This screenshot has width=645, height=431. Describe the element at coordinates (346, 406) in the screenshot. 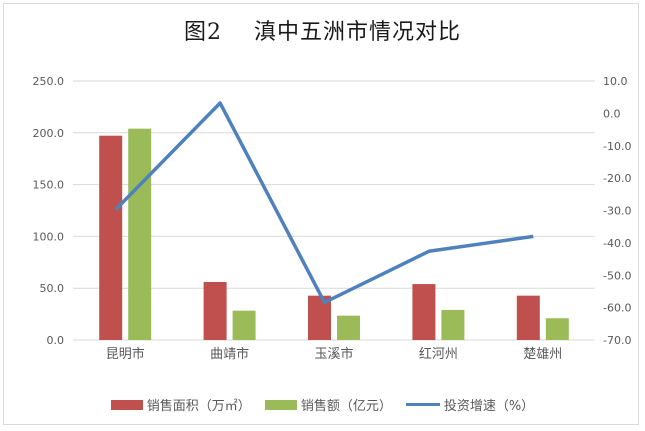

I see `legend-label: 销售额（亿元）` at that location.